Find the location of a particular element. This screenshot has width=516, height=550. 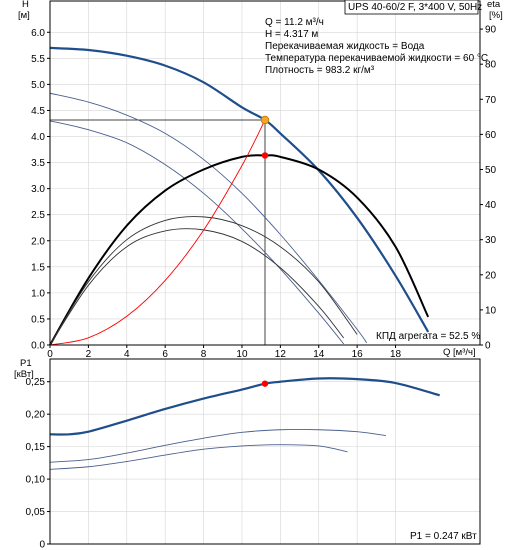

eta-tick-label: 10 is located at coordinates (491, 310).